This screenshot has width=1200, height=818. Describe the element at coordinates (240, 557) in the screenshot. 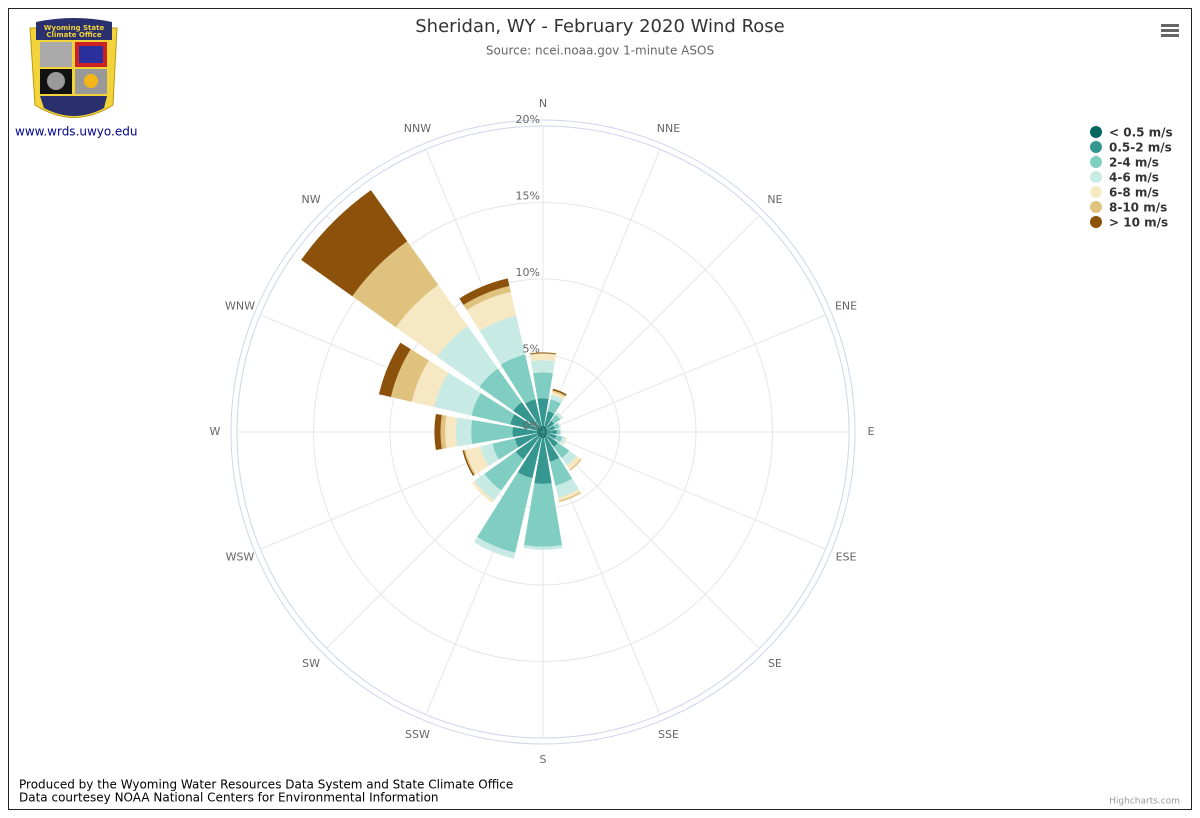

I see `direction-label: WSW` at that location.